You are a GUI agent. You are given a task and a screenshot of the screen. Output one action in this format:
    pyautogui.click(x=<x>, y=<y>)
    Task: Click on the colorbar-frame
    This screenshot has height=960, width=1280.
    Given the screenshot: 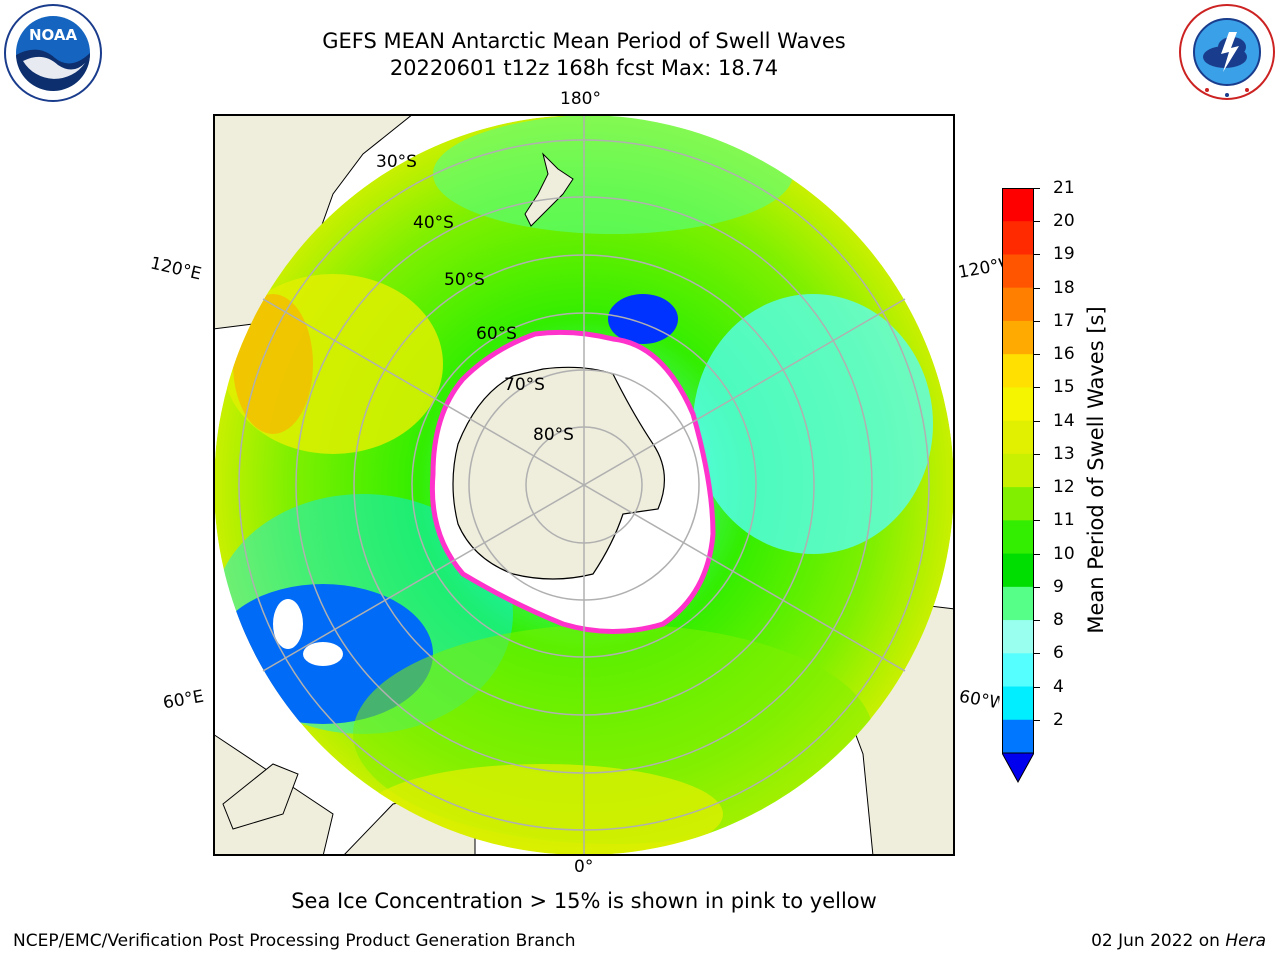 What is the action you would take?
    pyautogui.click(x=1018, y=470)
    